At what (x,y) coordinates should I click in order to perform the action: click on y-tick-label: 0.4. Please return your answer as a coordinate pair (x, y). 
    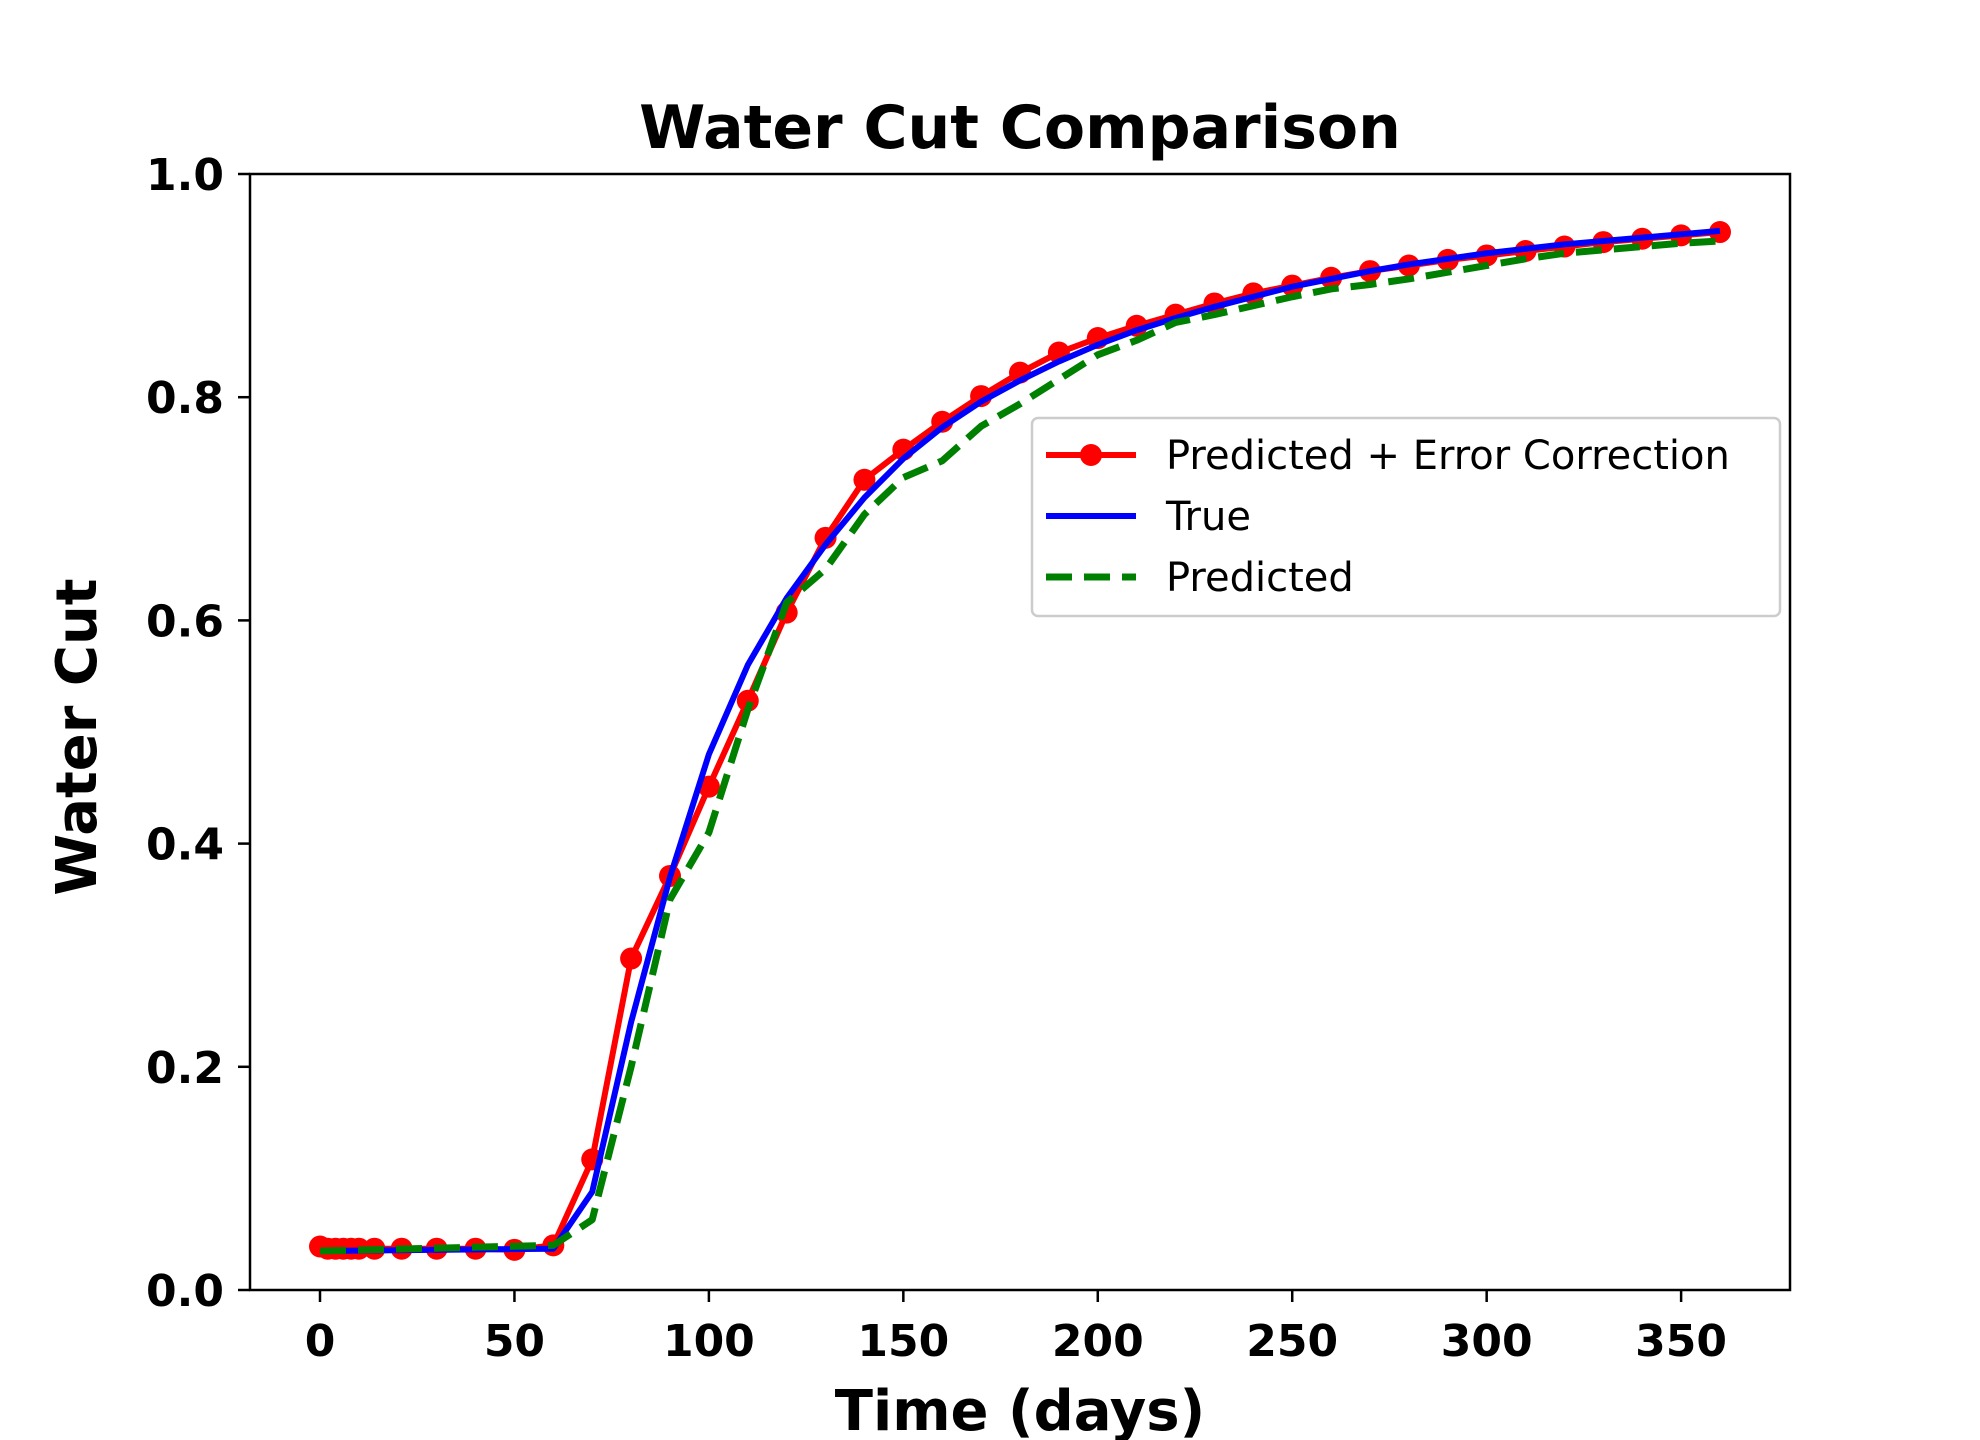
    Looking at the image, I should click on (185, 845).